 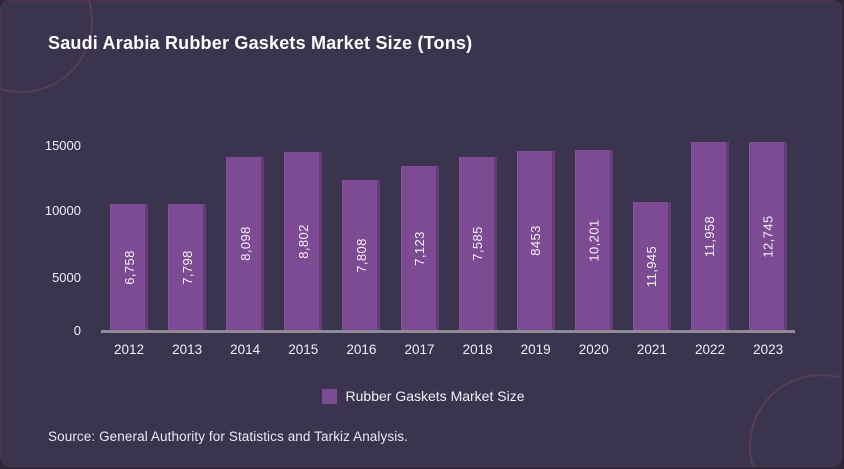 I want to click on bar-2018: 7,585, so click(x=477, y=243).